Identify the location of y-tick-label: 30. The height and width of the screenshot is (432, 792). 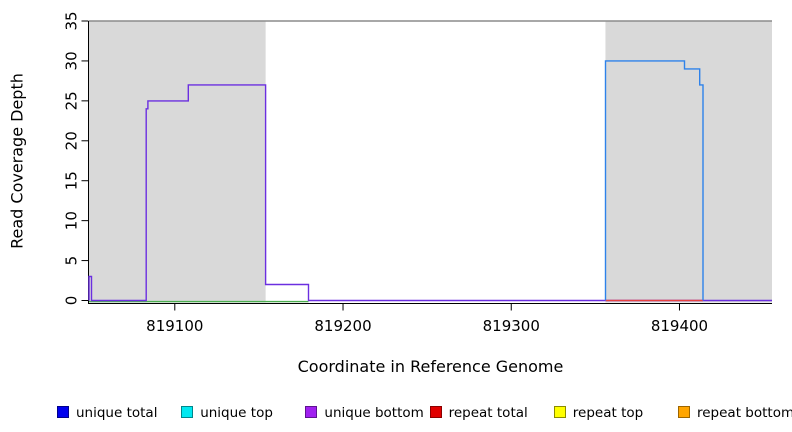
(72, 60).